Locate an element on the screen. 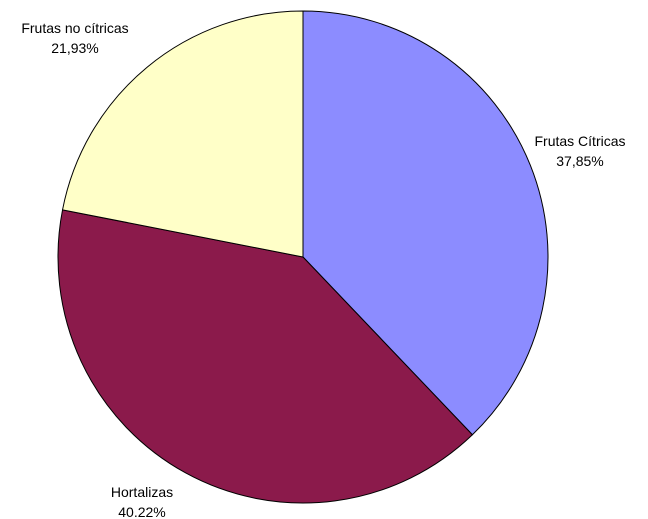 The image size is (648, 519). slice-value-frutas-no-citricas: 21,93% is located at coordinates (74, 48).